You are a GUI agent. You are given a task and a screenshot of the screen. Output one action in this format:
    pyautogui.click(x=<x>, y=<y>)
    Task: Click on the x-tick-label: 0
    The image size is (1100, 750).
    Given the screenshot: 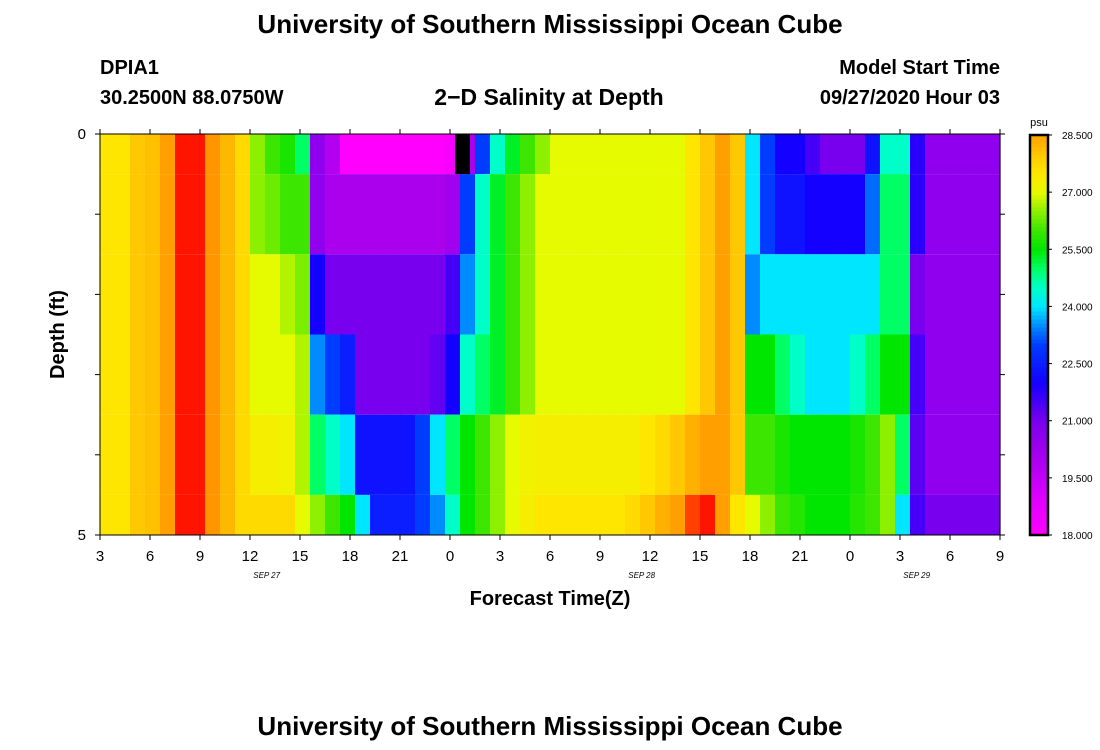 What is the action you would take?
    pyautogui.click(x=450, y=556)
    